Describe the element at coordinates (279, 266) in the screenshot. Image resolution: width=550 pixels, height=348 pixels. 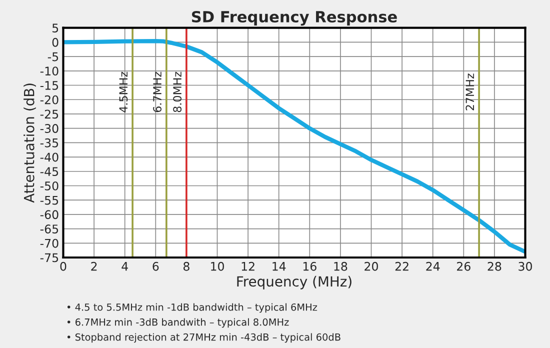
I see `x-tick-label: 14` at that location.